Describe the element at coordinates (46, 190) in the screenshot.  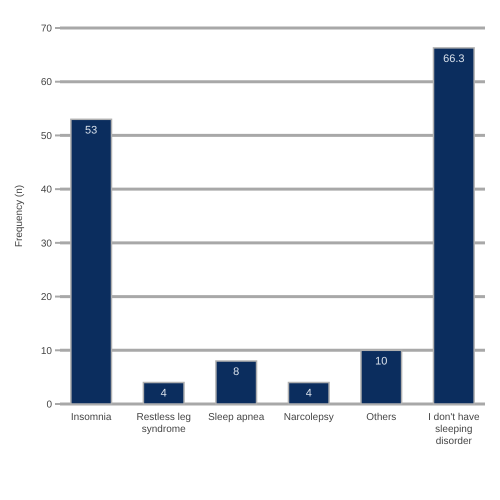
I see `y-tick-label: 40` at that location.